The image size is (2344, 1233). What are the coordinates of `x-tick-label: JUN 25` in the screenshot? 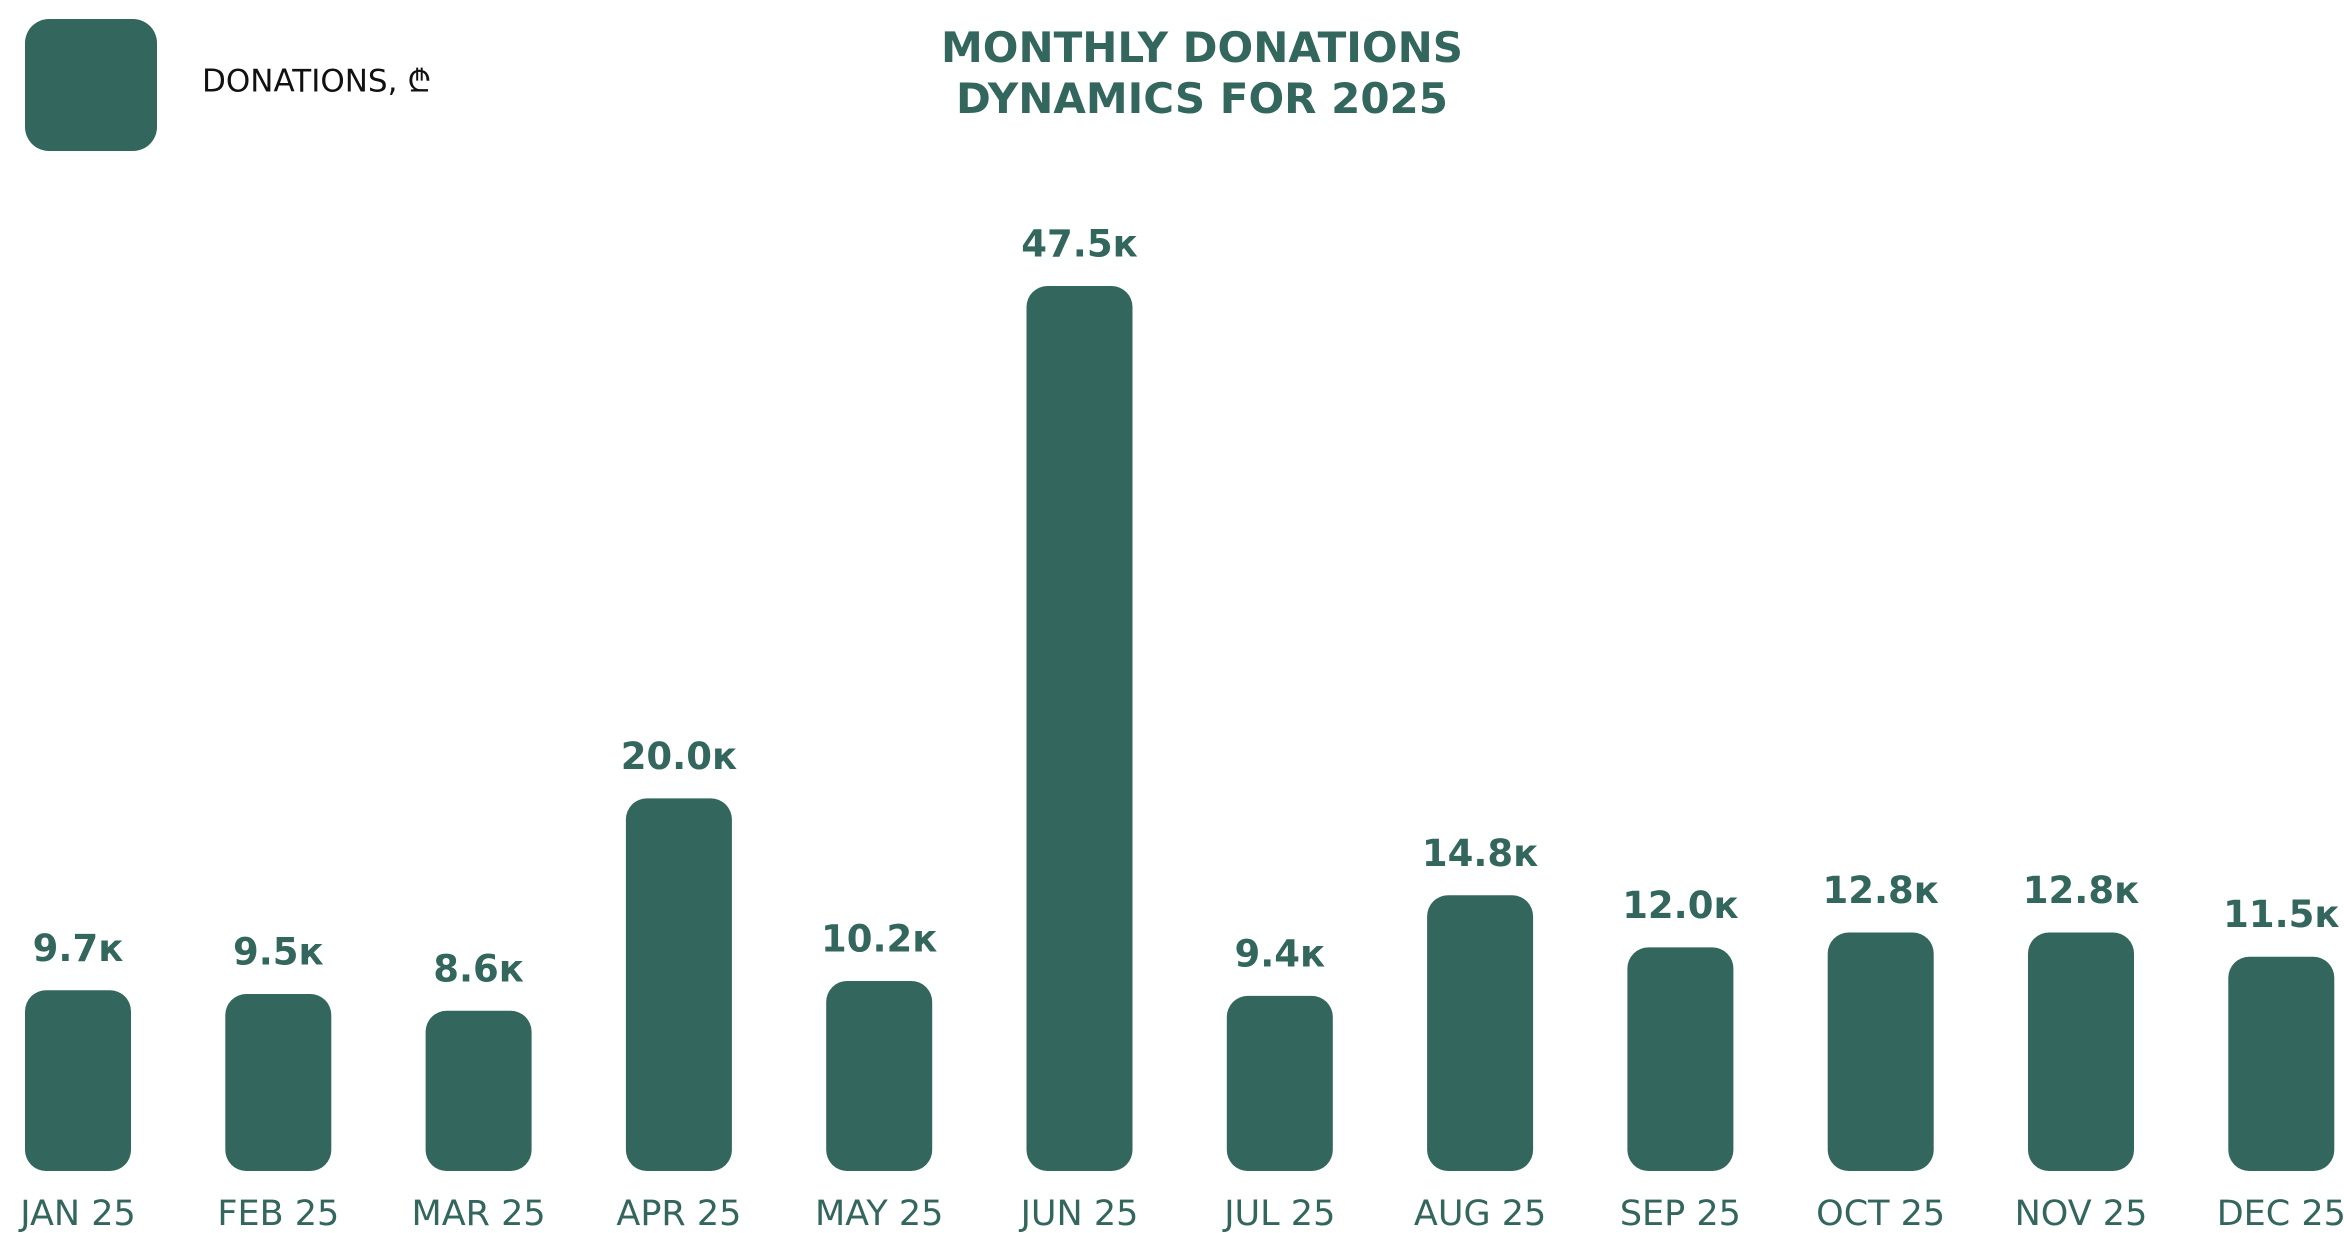 It's located at (1079, 1213).